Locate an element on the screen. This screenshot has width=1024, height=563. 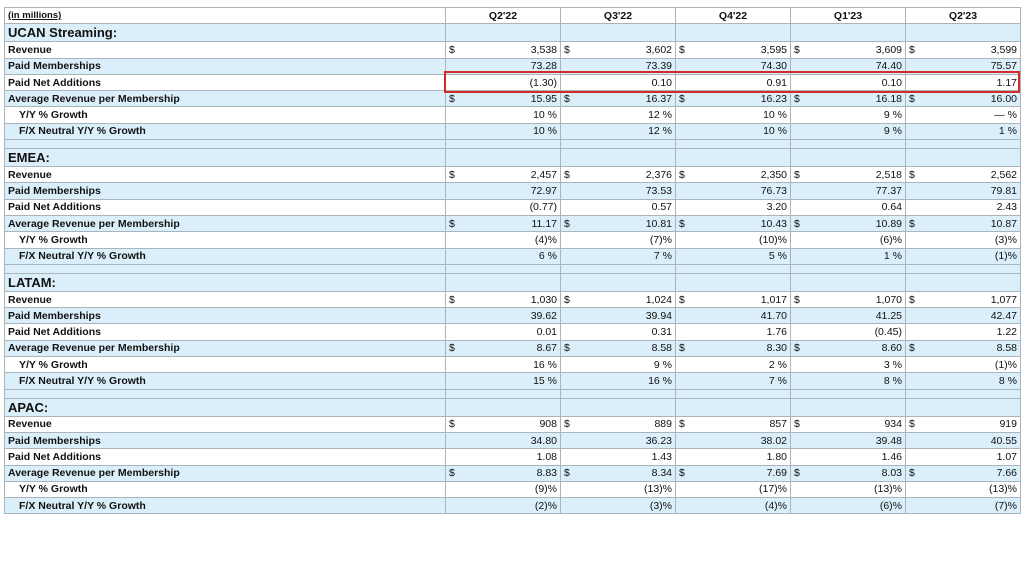
value: 2 % is located at coordinates (777, 364).